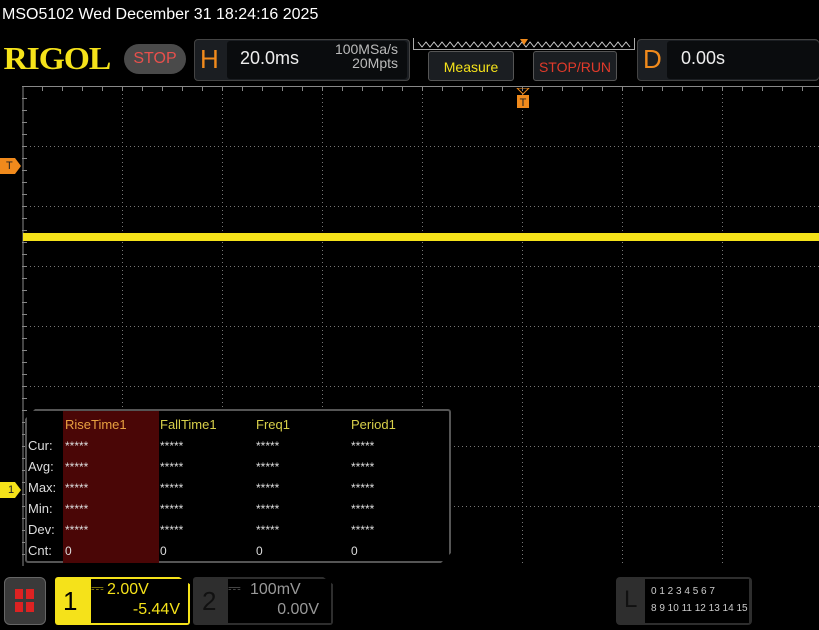 This screenshot has height=630, width=819. What do you see at coordinates (41, 466) in the screenshot?
I see `measurement-row-label: Avg:` at bounding box center [41, 466].